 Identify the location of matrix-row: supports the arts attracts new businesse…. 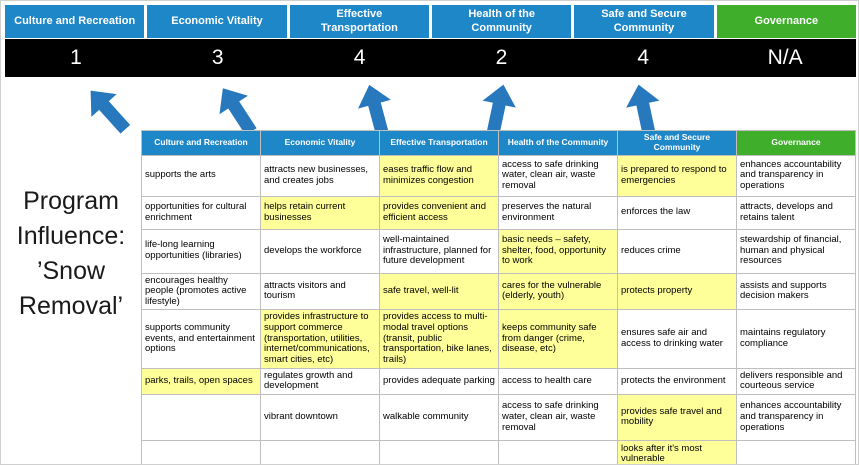
(498, 175).